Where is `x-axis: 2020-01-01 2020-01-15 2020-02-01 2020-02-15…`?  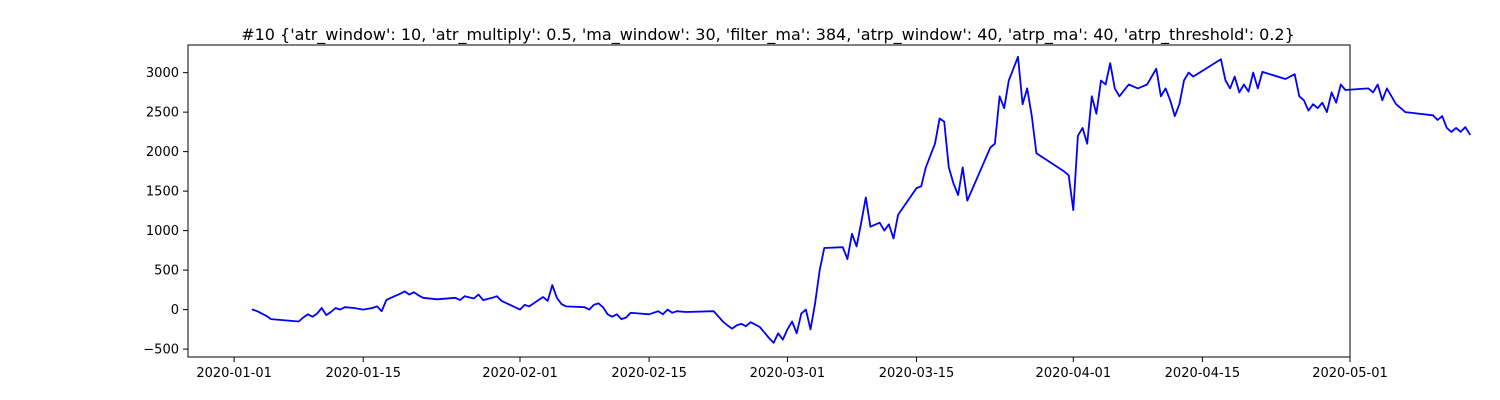 x-axis: 2020-01-01 2020-01-15 2020-02-01 2020-02-15… is located at coordinates (792, 369).